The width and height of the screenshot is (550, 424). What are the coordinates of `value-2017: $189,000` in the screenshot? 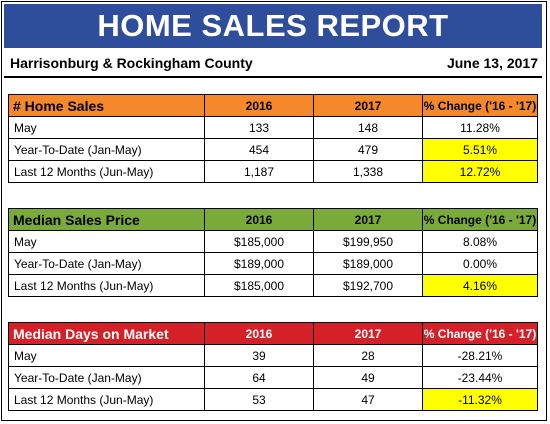 It's located at (368, 263).